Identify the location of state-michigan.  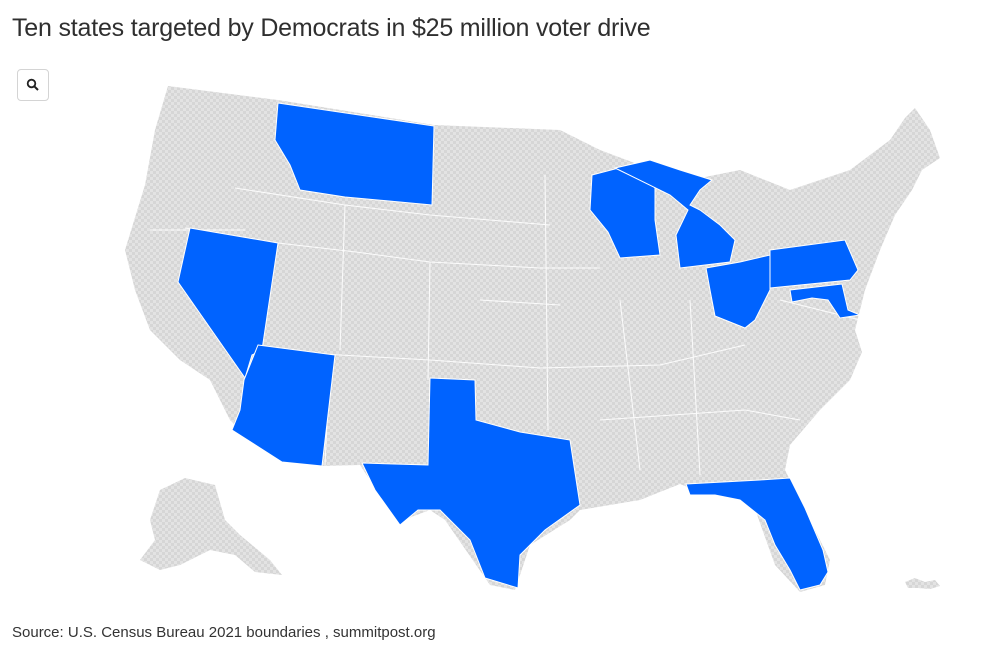
(674, 214).